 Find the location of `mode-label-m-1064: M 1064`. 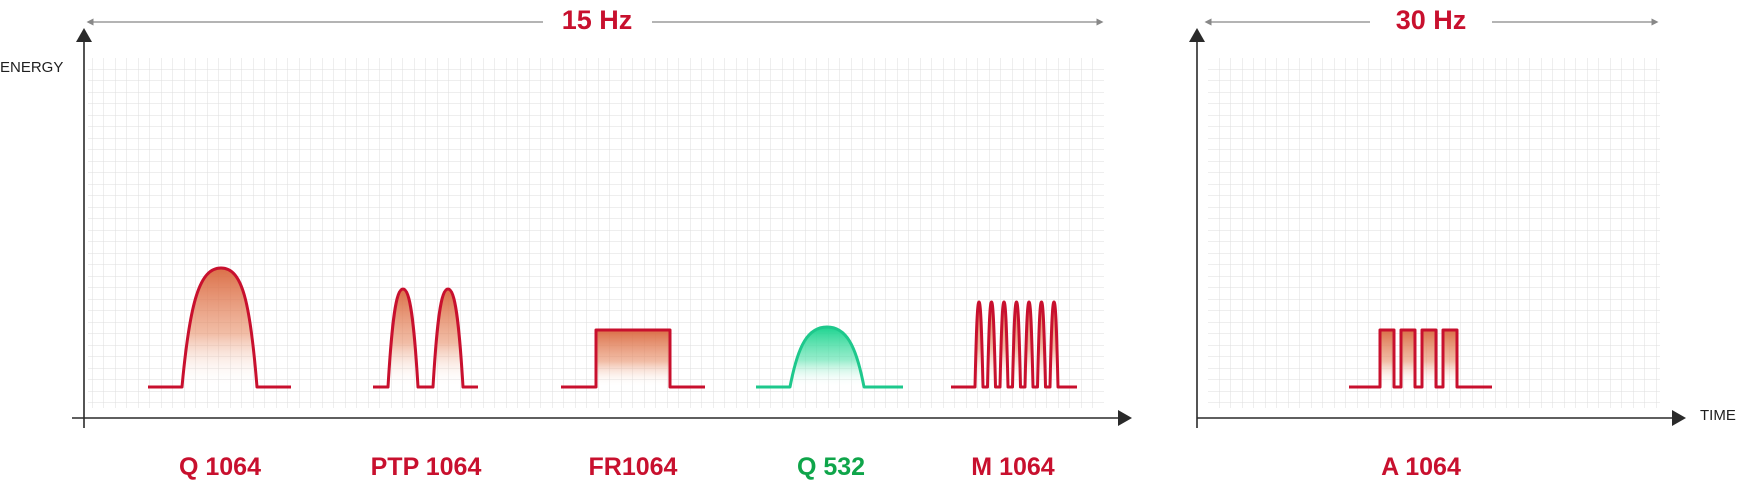

mode-label-m-1064: M 1064 is located at coordinates (1012, 467).